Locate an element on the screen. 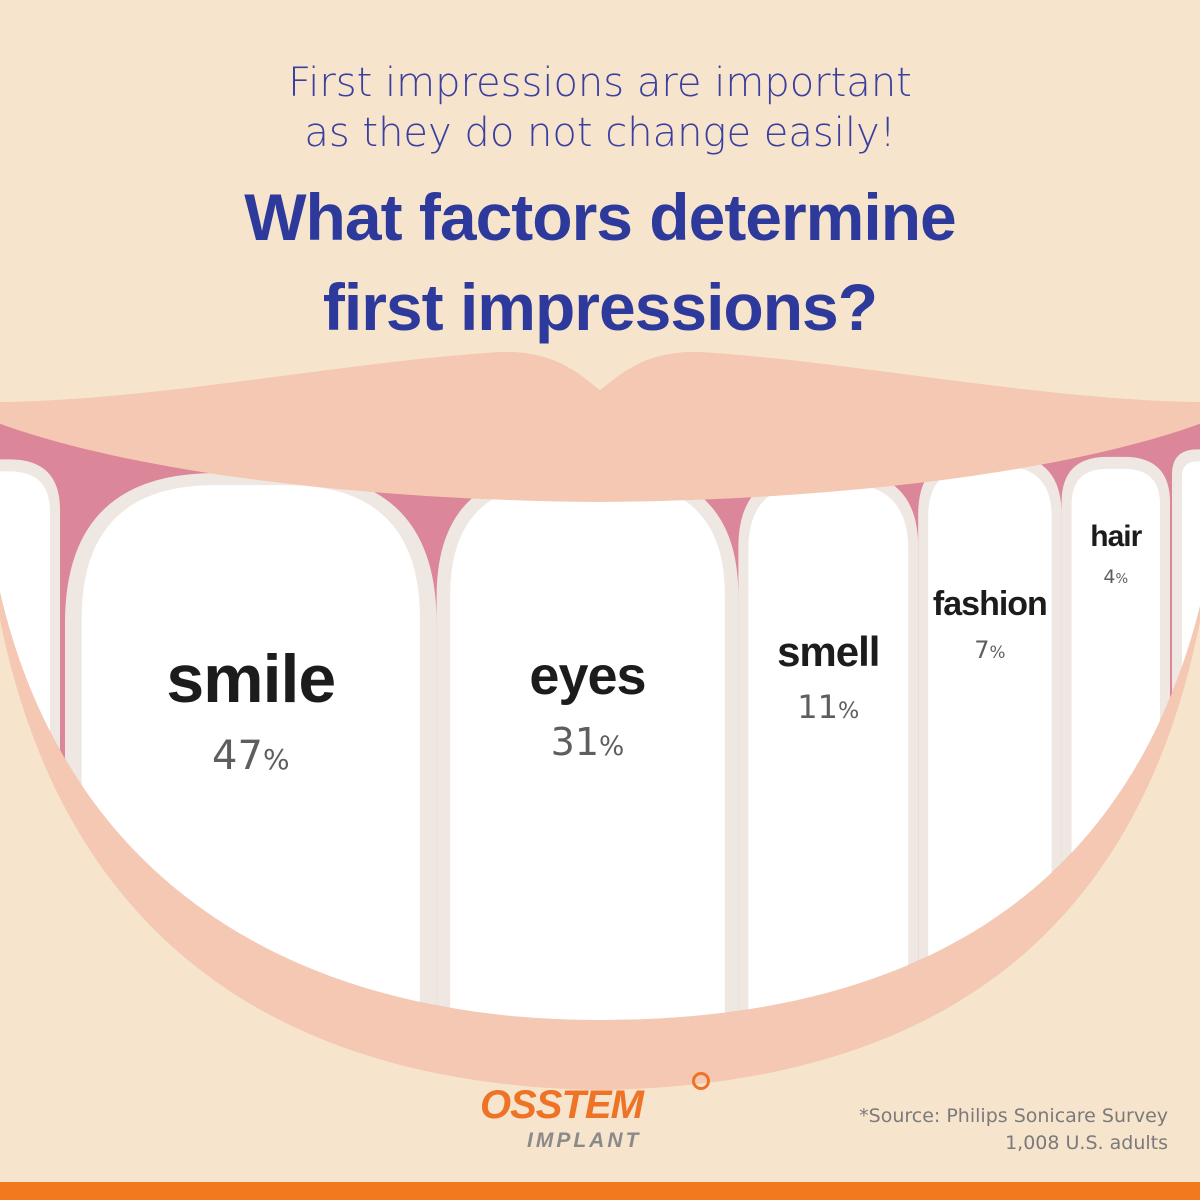 This screenshot has height=1200, width=1200. value-number-hair: 4 is located at coordinates (1109, 577).